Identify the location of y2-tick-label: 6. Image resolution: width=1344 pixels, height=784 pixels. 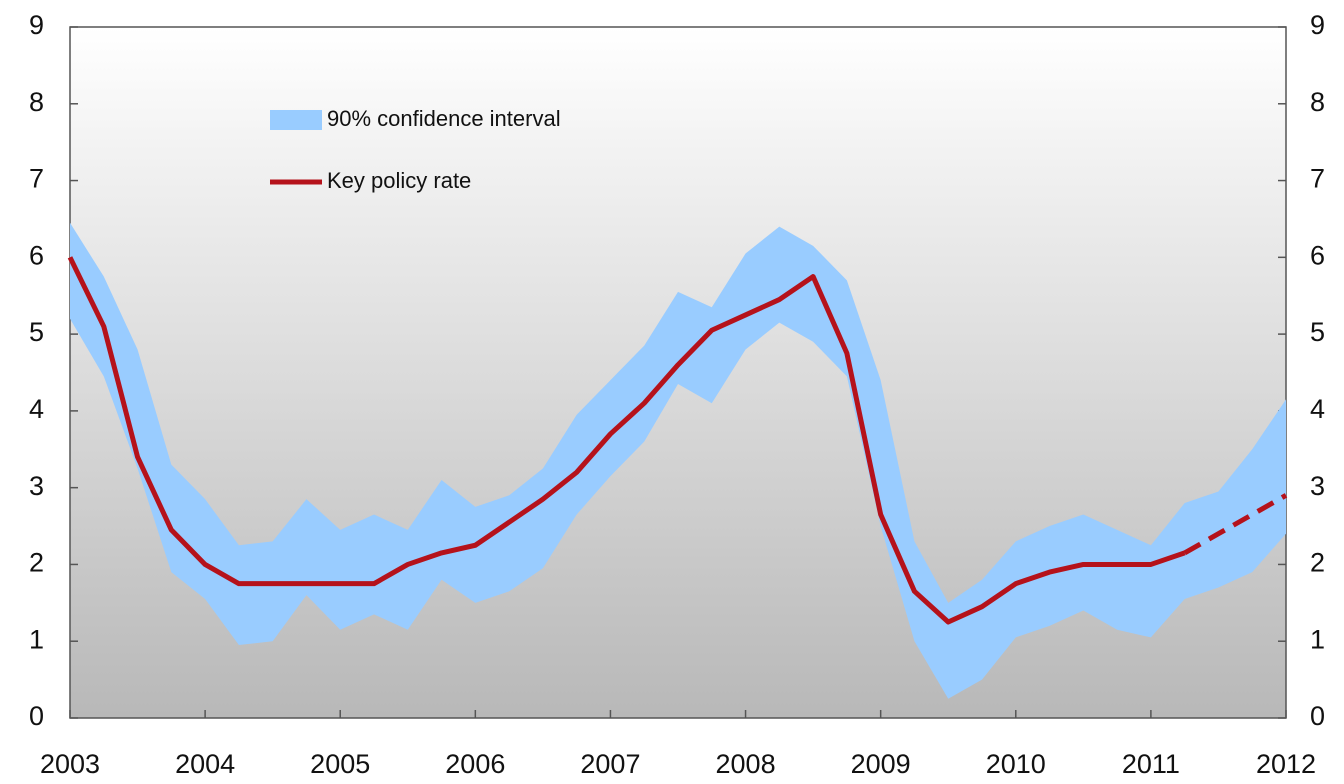
(1317, 255).